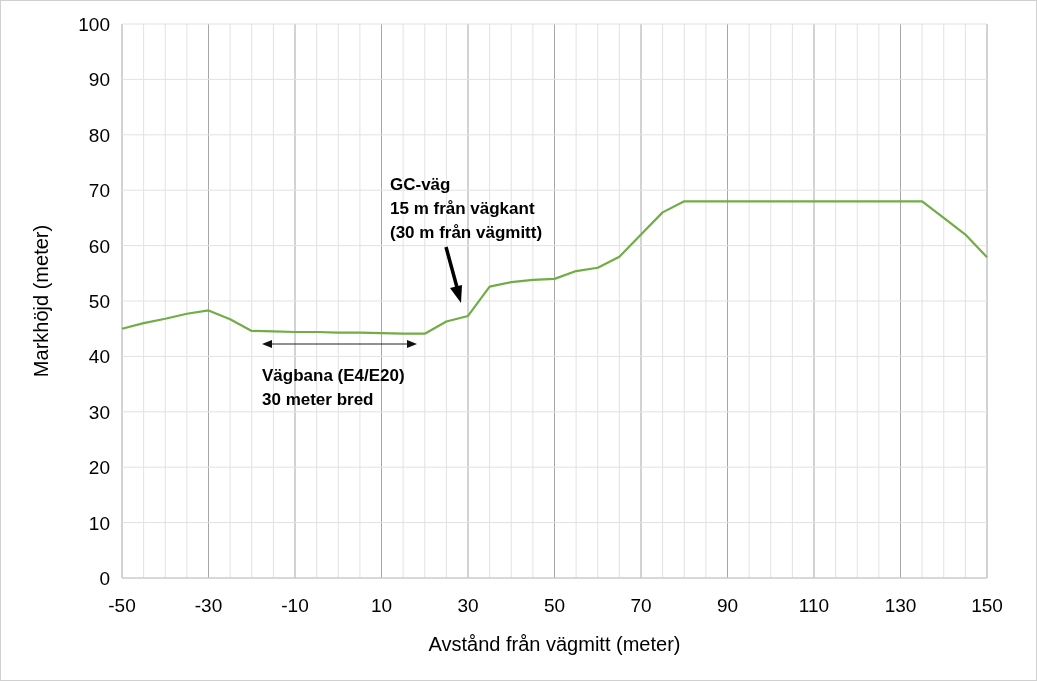 The image size is (1037, 681). What do you see at coordinates (208, 605) in the screenshot?
I see `x-tick-label: -30` at bounding box center [208, 605].